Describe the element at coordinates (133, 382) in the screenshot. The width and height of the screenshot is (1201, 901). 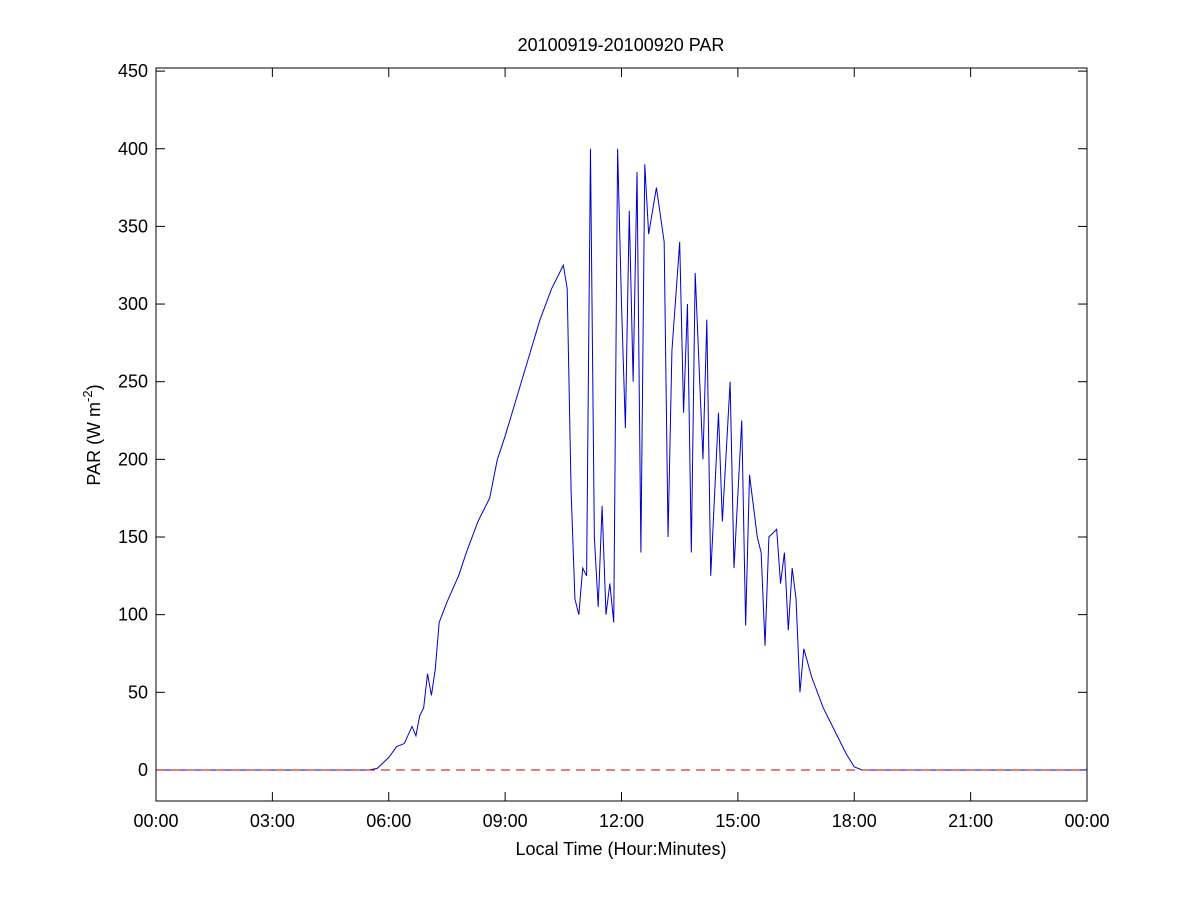
I see `y-tick-label: 250` at that location.